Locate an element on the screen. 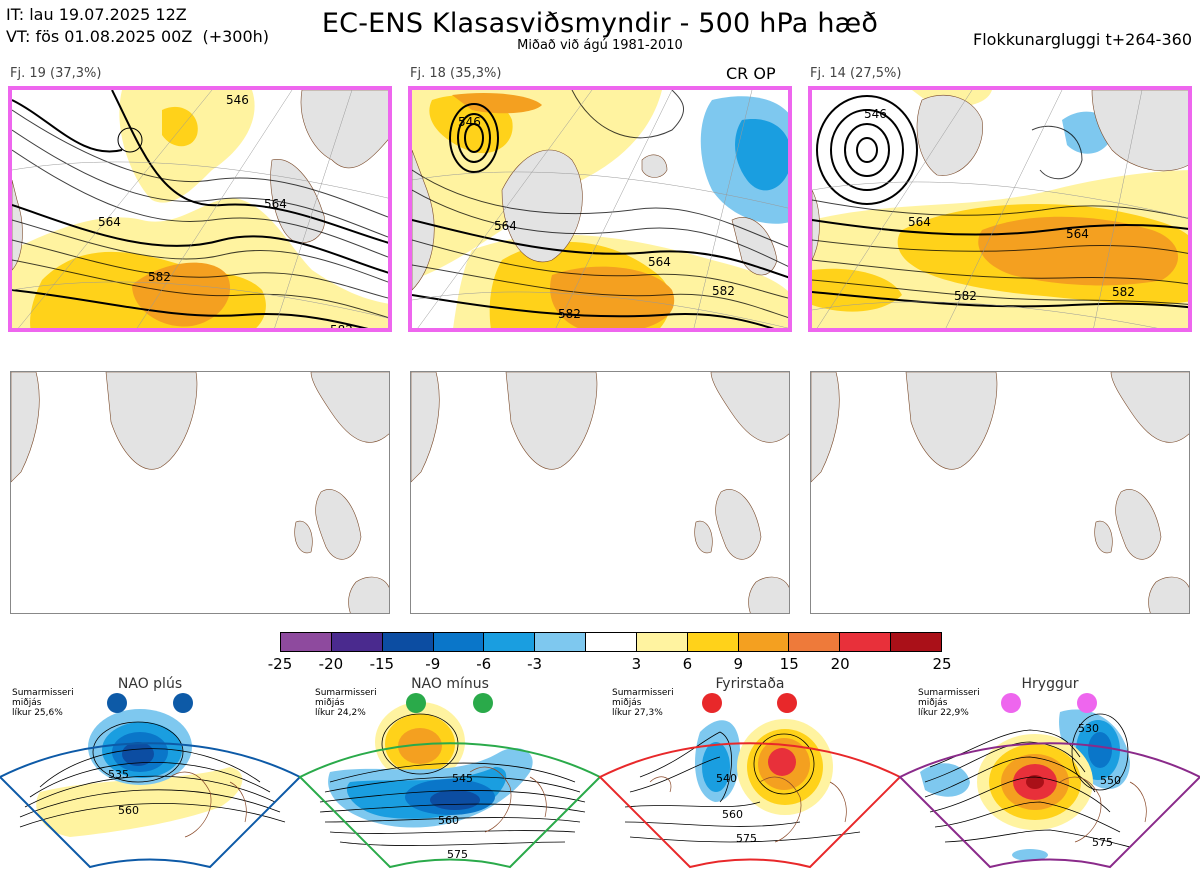 The width and height of the screenshot is (1200, 871). empty-map-2-land is located at coordinates (600, 492).